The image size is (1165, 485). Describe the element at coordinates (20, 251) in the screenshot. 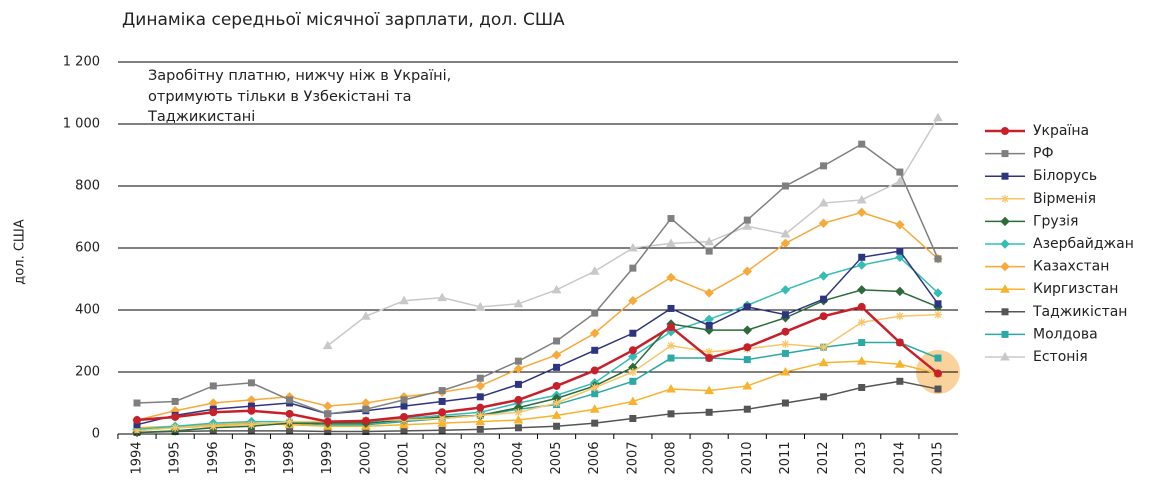

I see `y-axis-label: дол. США` at that location.